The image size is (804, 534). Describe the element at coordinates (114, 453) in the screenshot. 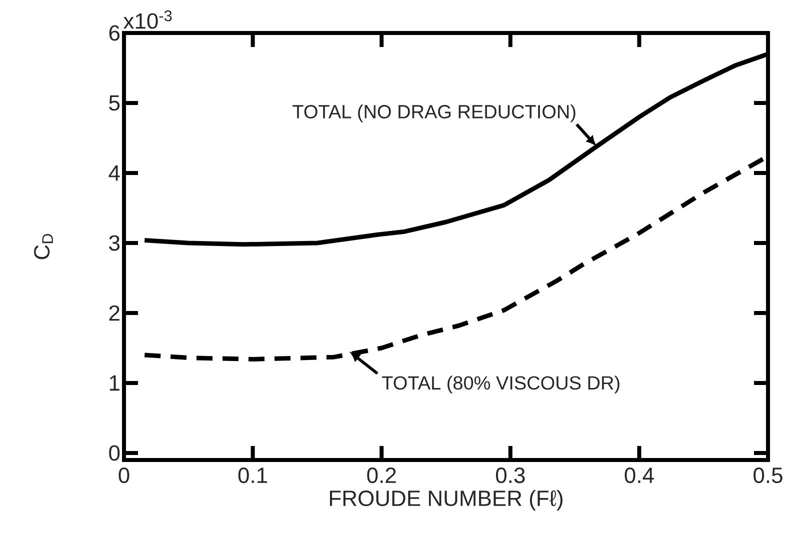

I see `y-tick-label: 0` at that location.